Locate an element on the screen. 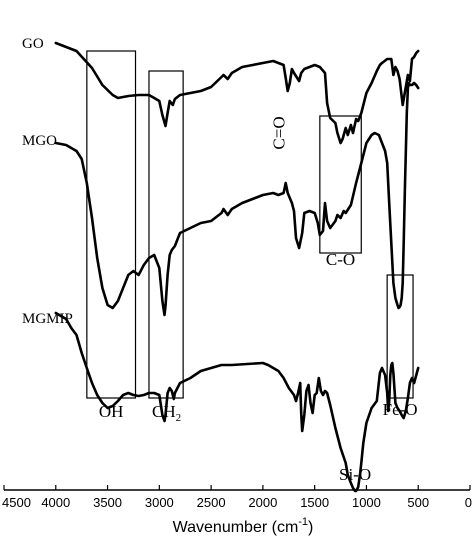 The image size is (474, 549). x-tick-label: 500 is located at coordinates (418, 502).